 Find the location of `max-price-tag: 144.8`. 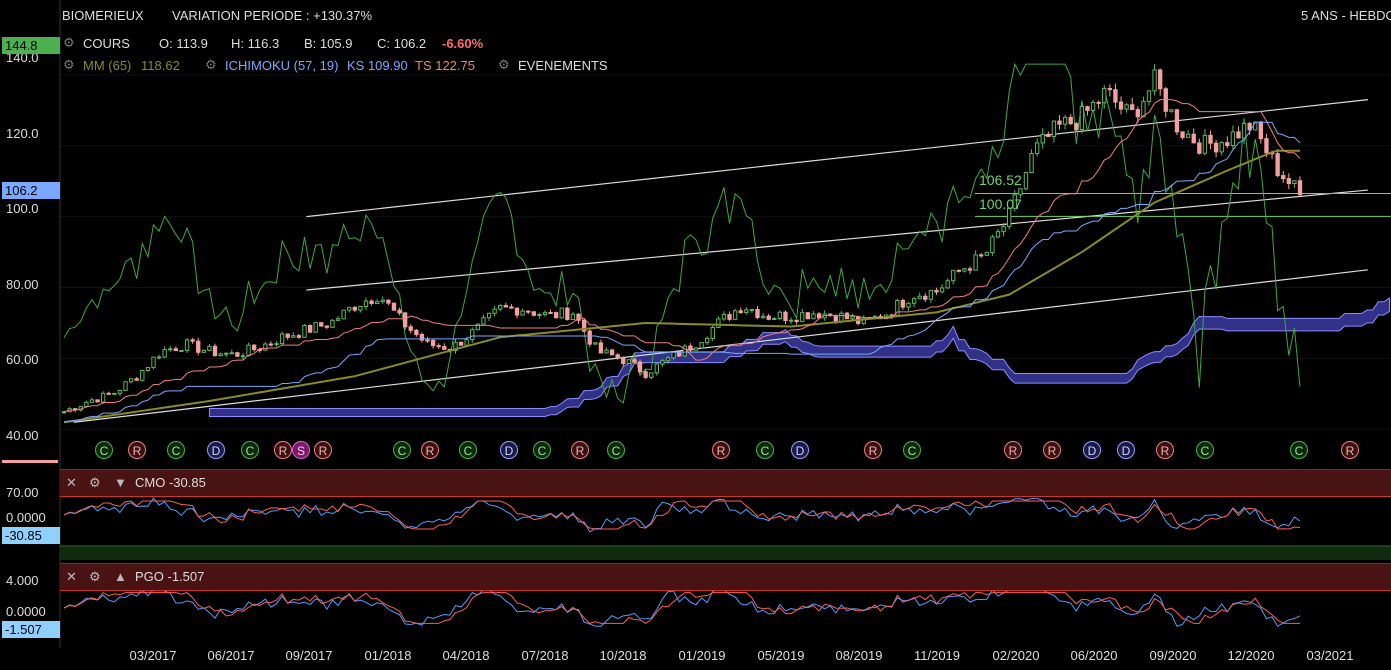

max-price-tag: 144.8 is located at coordinates (31, 45).